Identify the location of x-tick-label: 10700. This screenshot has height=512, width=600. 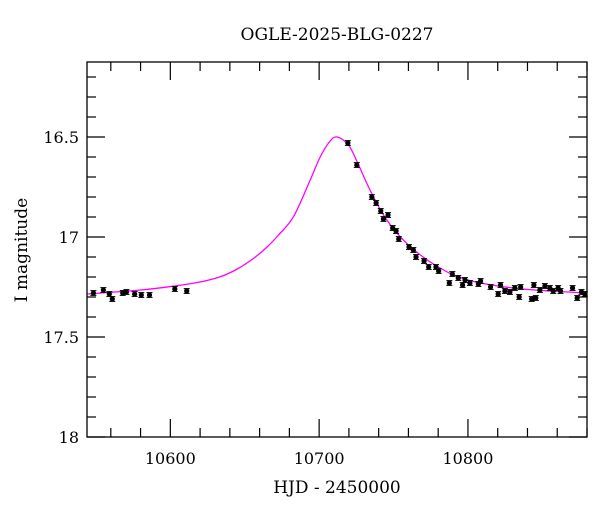
(319, 458).